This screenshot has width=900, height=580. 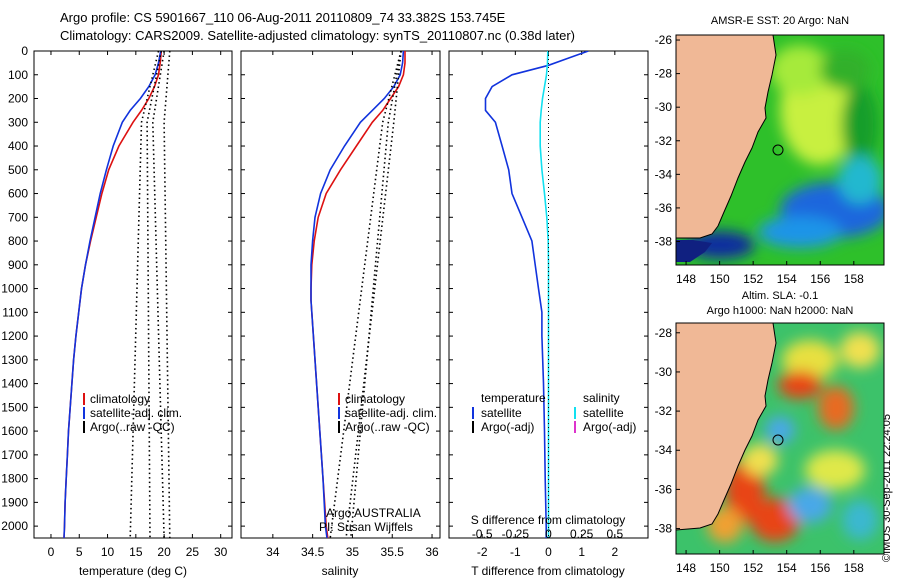 What do you see at coordinates (582, 534) in the screenshot?
I see `sdiff-tick-label: 0.25` at bounding box center [582, 534].